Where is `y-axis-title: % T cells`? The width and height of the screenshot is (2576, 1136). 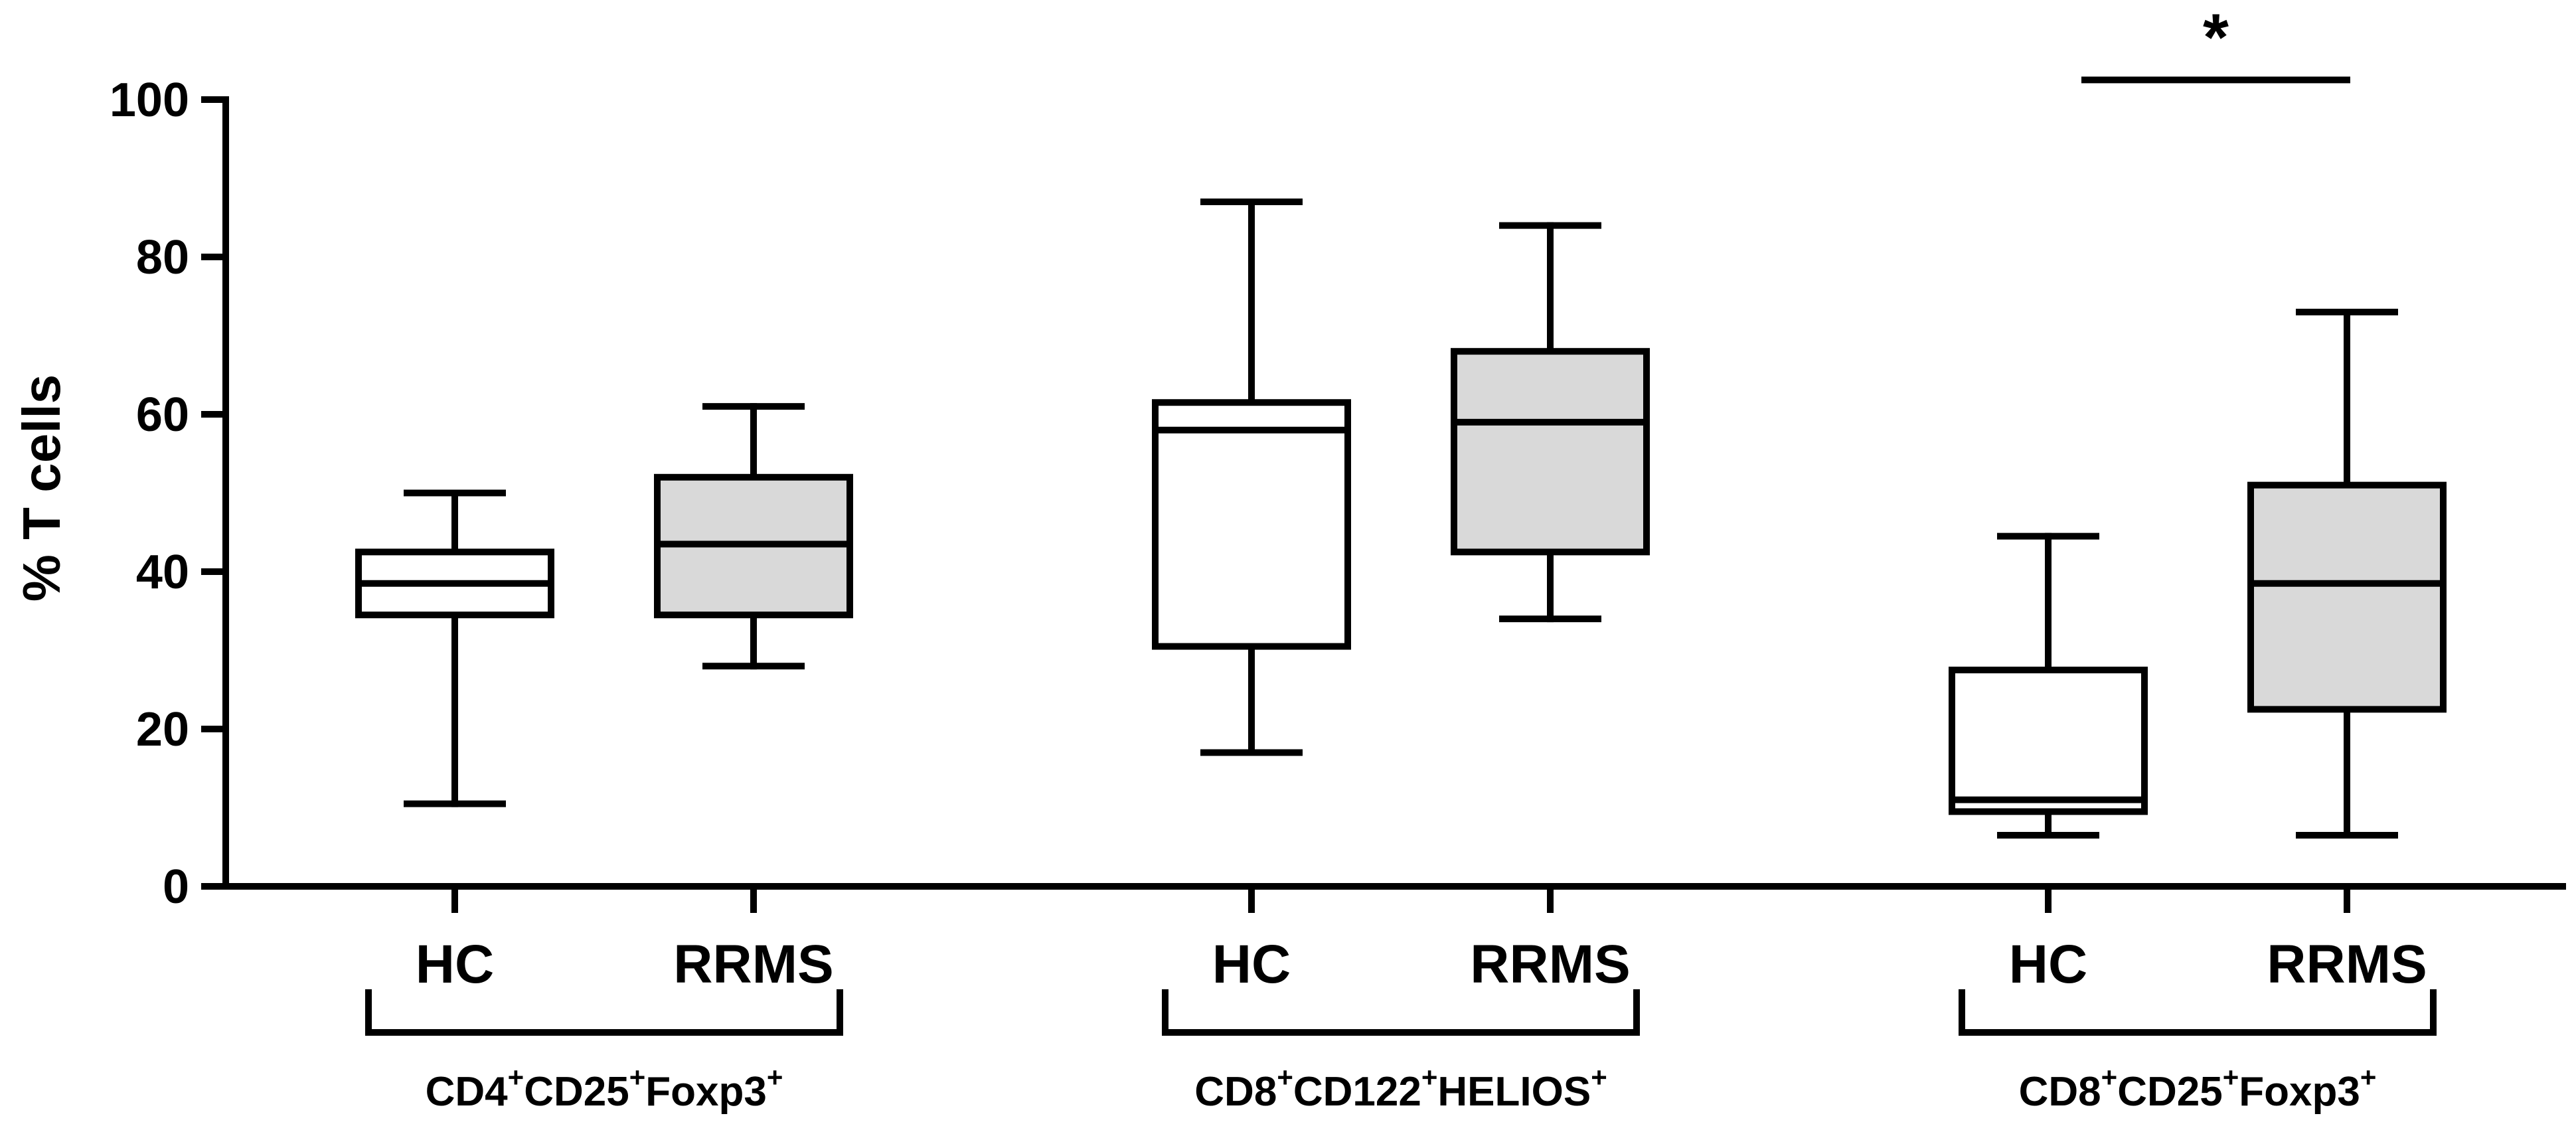 y-axis-title: % T cells is located at coordinates (41, 488).